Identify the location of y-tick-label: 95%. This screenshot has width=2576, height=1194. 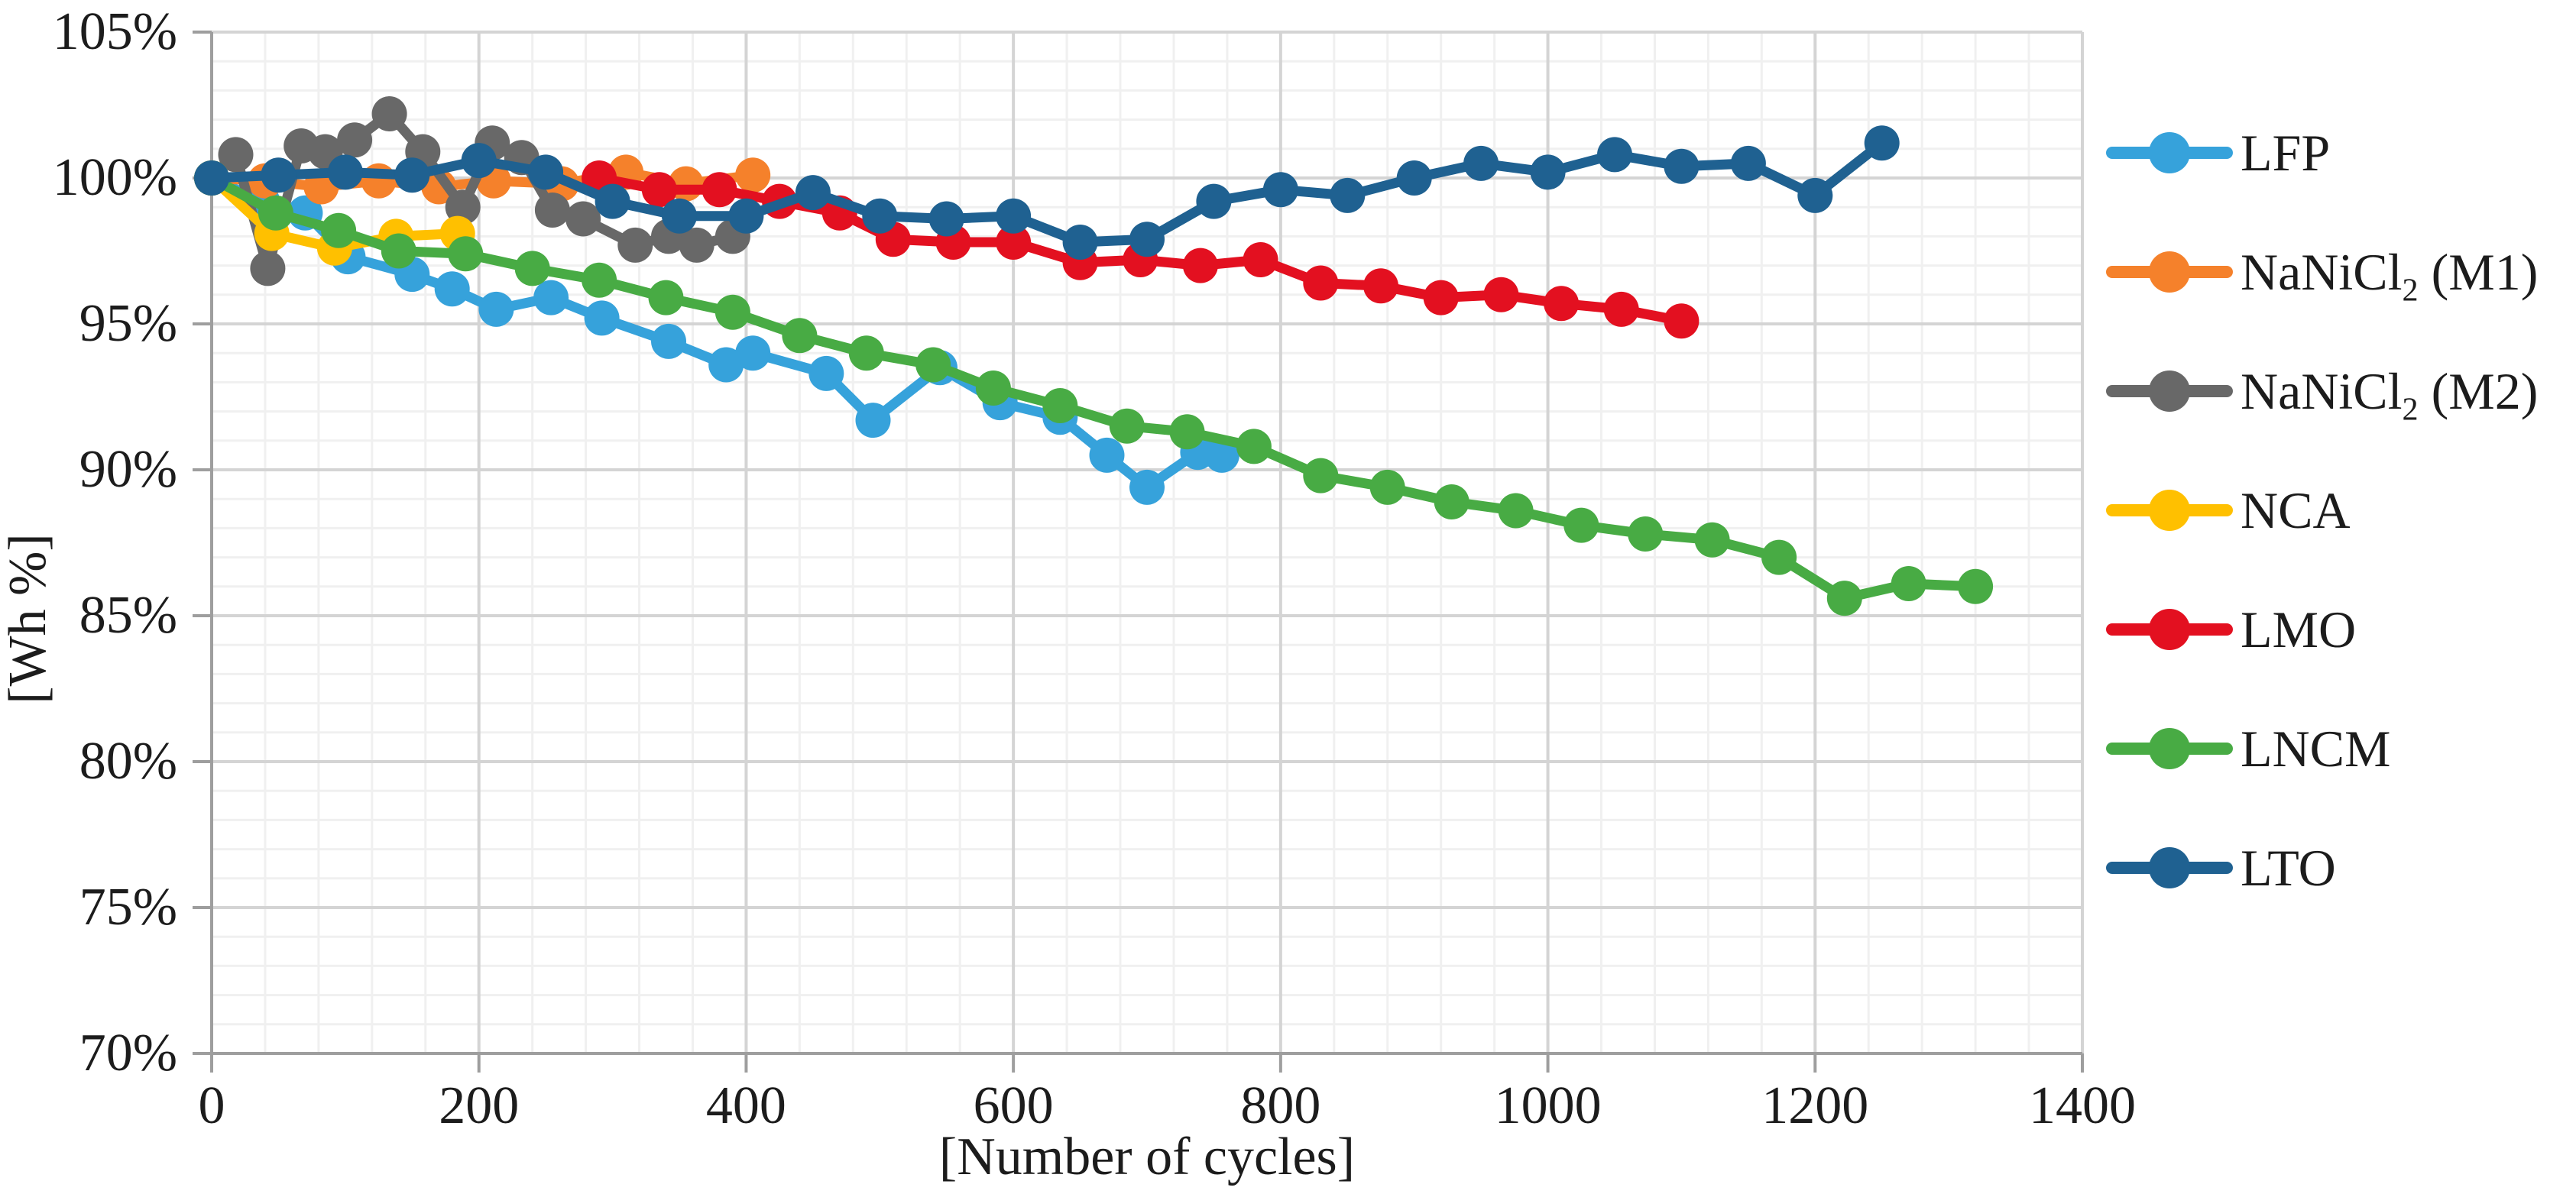
(128, 323).